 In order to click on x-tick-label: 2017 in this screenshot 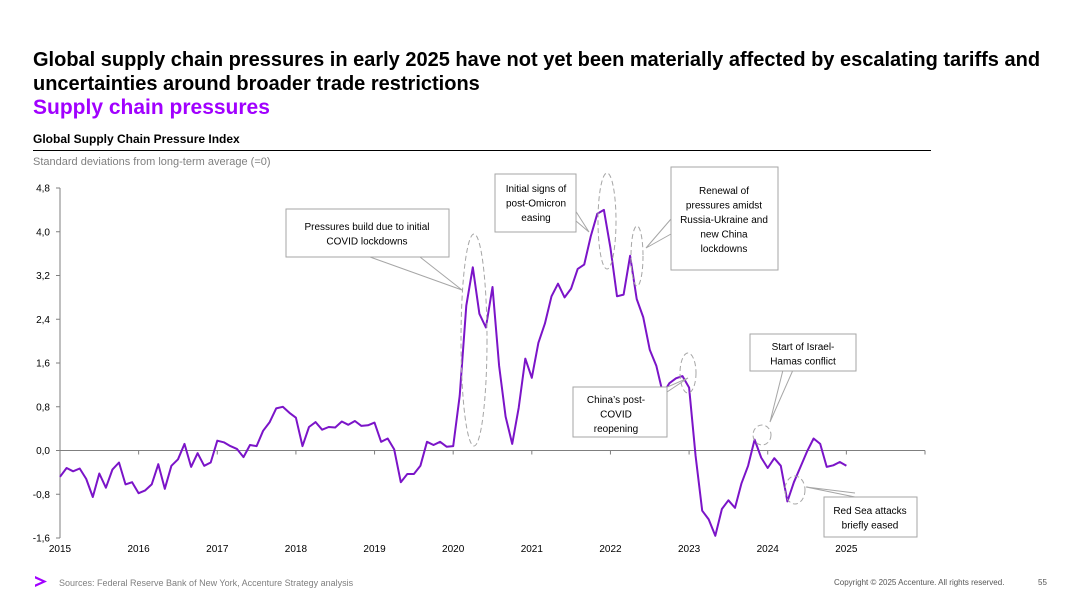, I will do `click(217, 549)`.